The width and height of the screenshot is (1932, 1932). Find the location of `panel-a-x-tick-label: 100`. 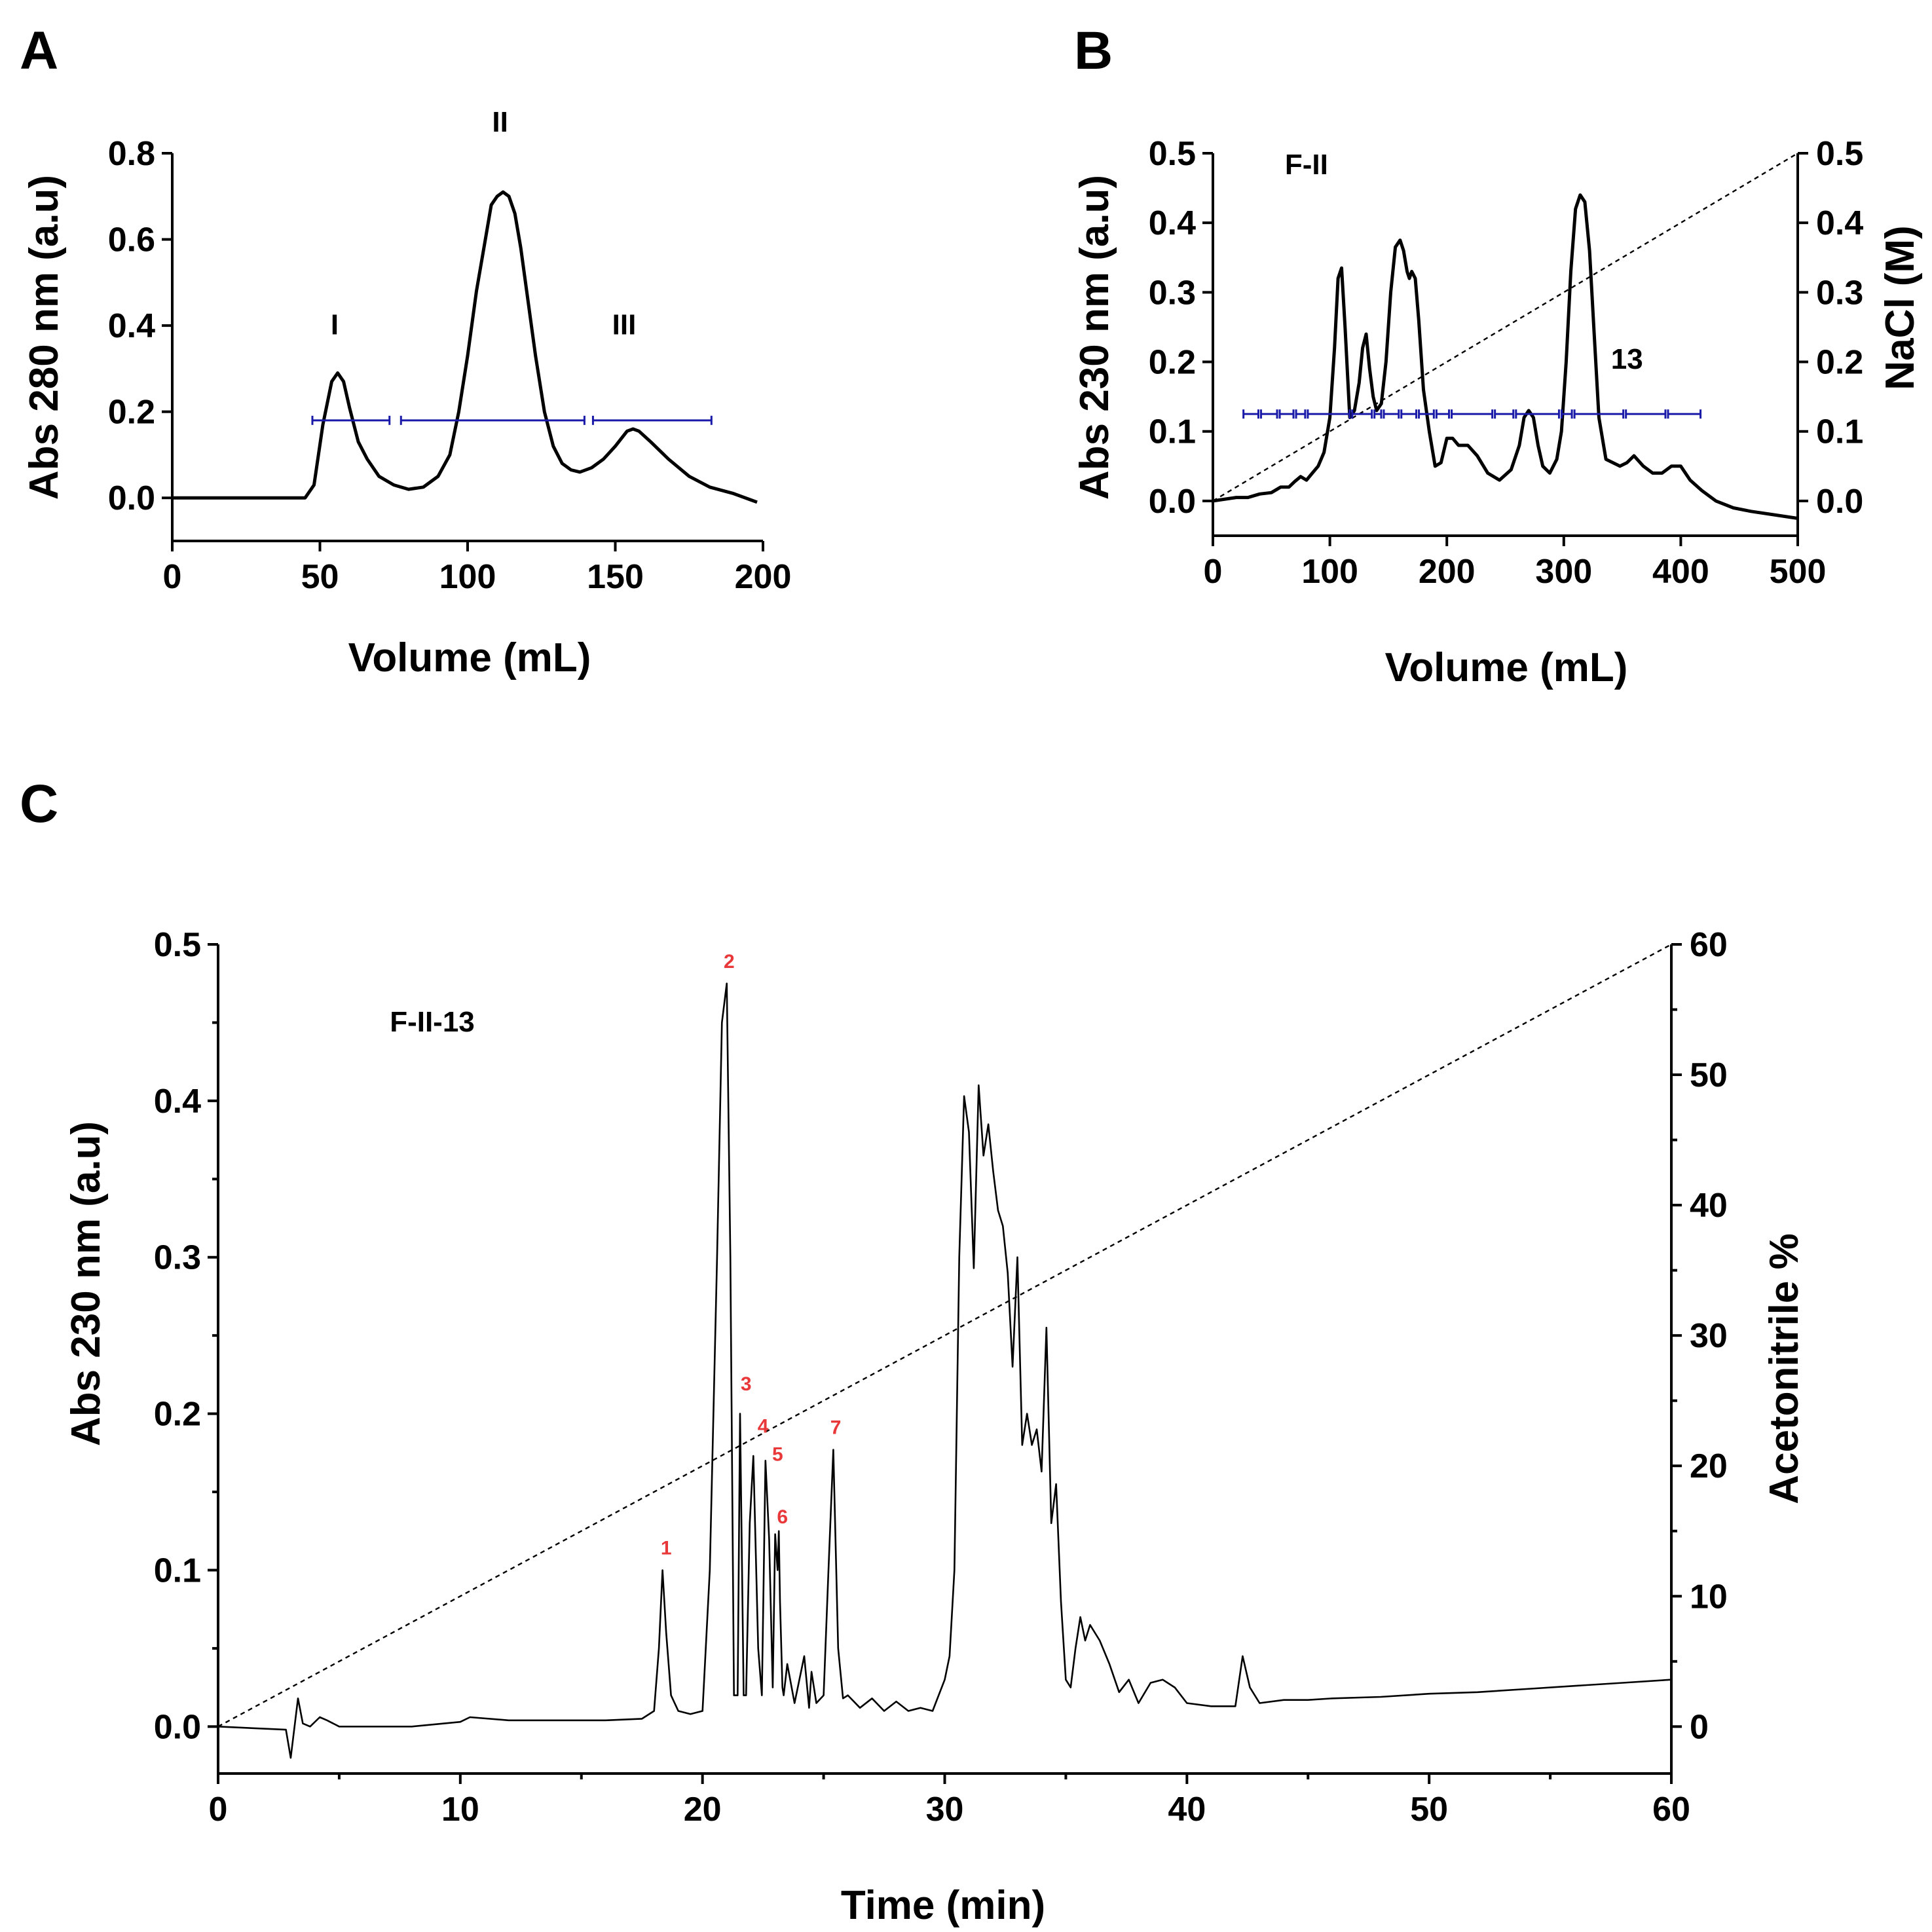

panel-a-x-tick-label: 100 is located at coordinates (468, 577).